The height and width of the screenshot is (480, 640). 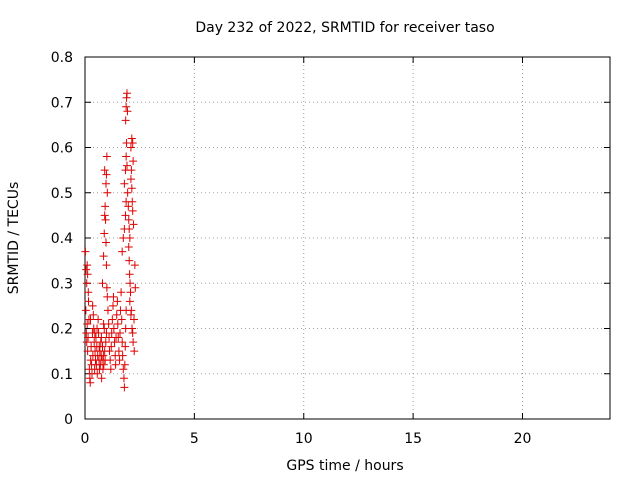 What do you see at coordinates (413, 439) in the screenshot?
I see `x-tick-label: 15` at bounding box center [413, 439].